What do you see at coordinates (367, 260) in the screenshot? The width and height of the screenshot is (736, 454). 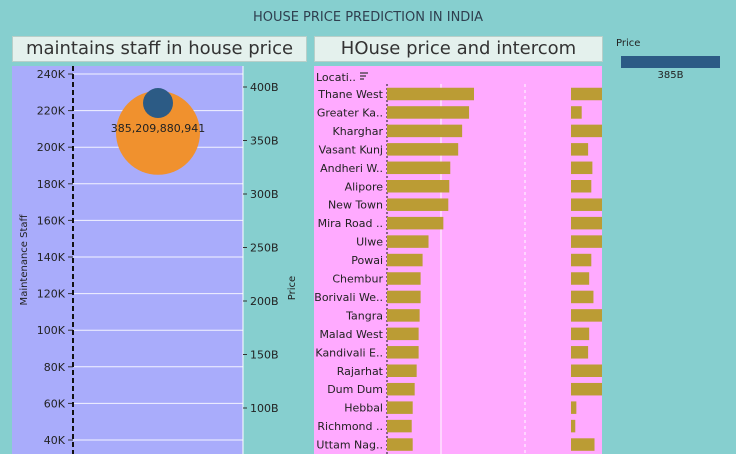 I see `category-label: Powai` at bounding box center [367, 260].